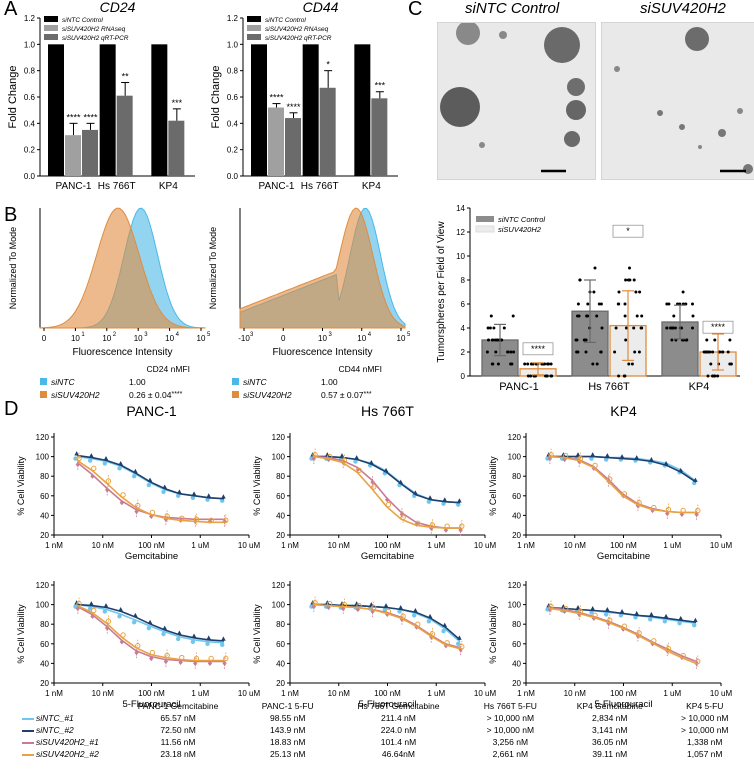 This screenshot has height=780, width=754. I want to click on ic50-value: 98.55 nM, so click(287, 718).